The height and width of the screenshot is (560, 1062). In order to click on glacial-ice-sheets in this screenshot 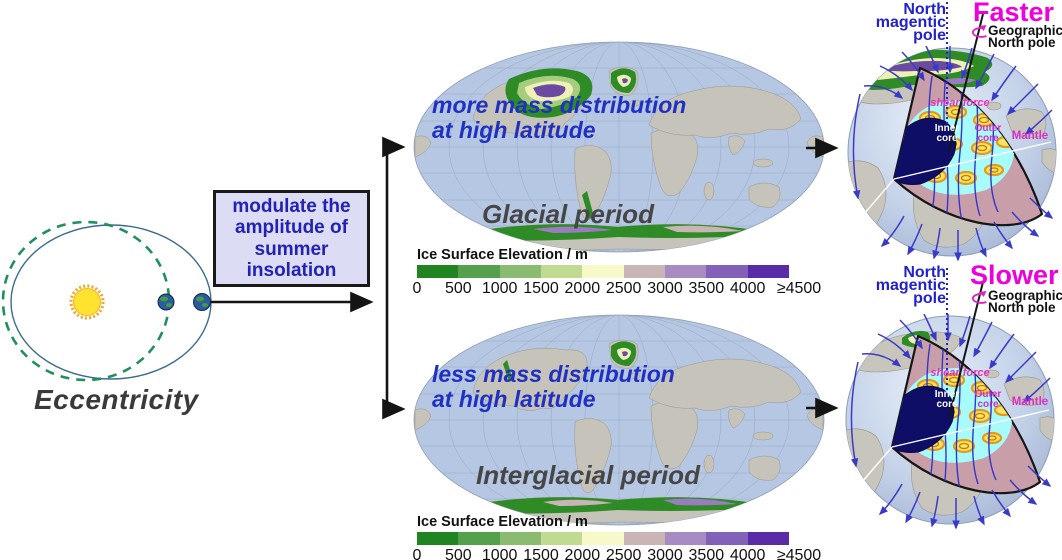, I will do `click(619, 154)`.